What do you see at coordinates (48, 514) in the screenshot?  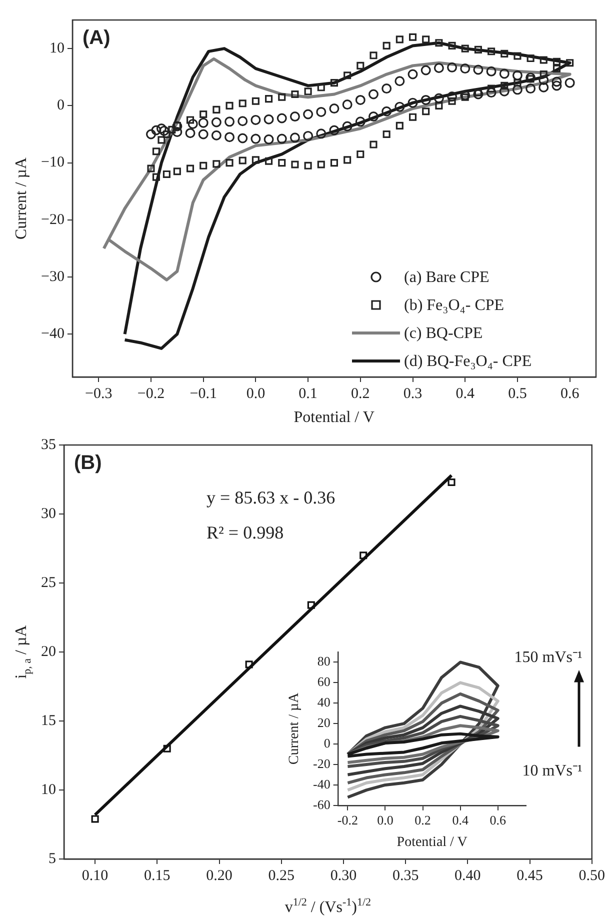 I see `y-tick-label: 30` at bounding box center [48, 514].